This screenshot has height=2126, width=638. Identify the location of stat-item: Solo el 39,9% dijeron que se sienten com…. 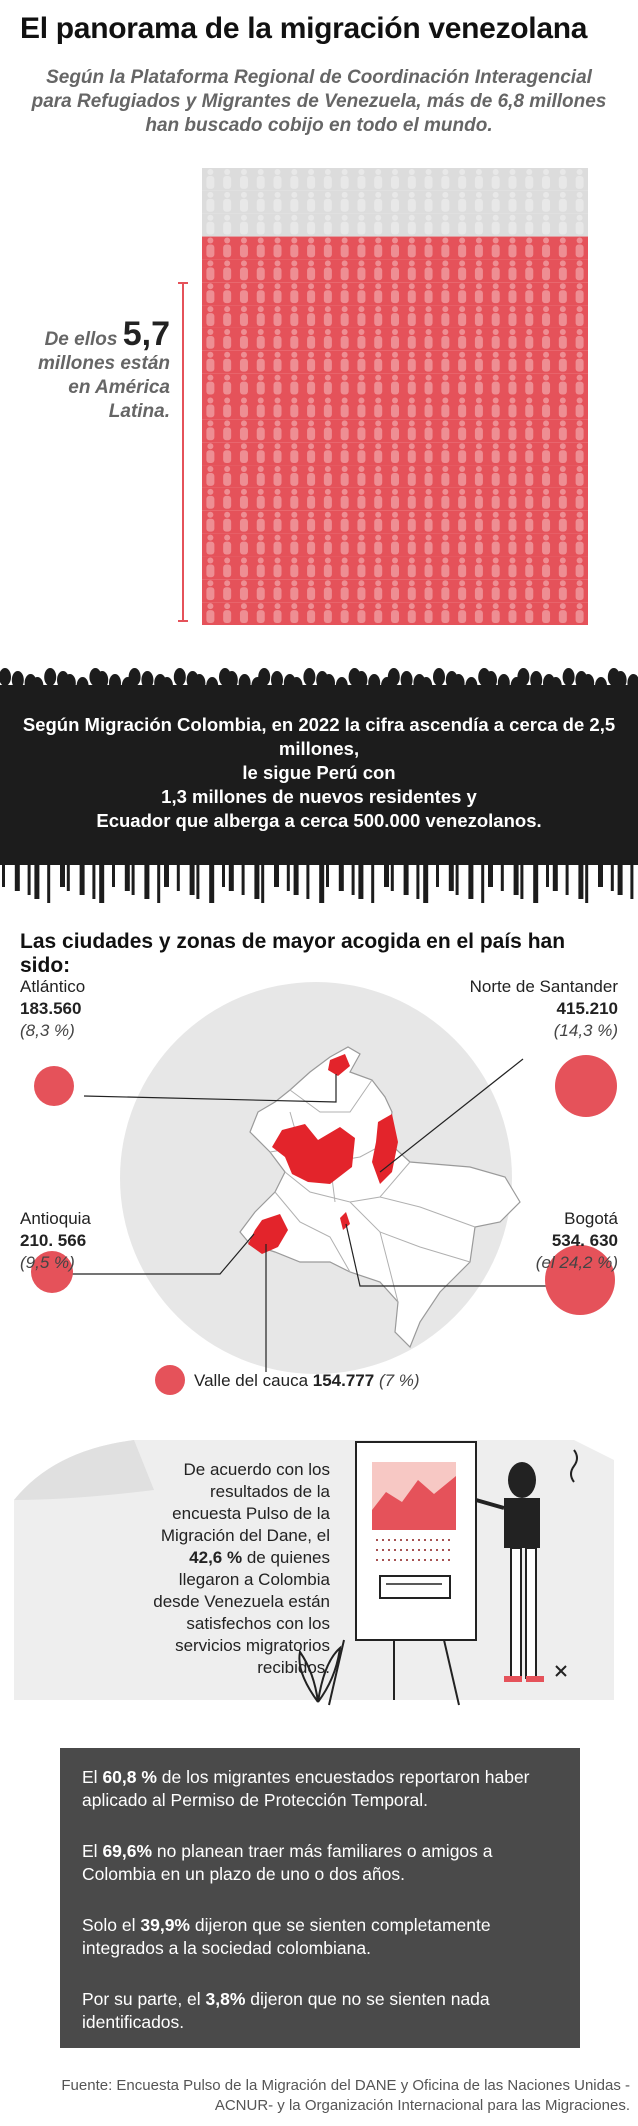
(322, 1937).